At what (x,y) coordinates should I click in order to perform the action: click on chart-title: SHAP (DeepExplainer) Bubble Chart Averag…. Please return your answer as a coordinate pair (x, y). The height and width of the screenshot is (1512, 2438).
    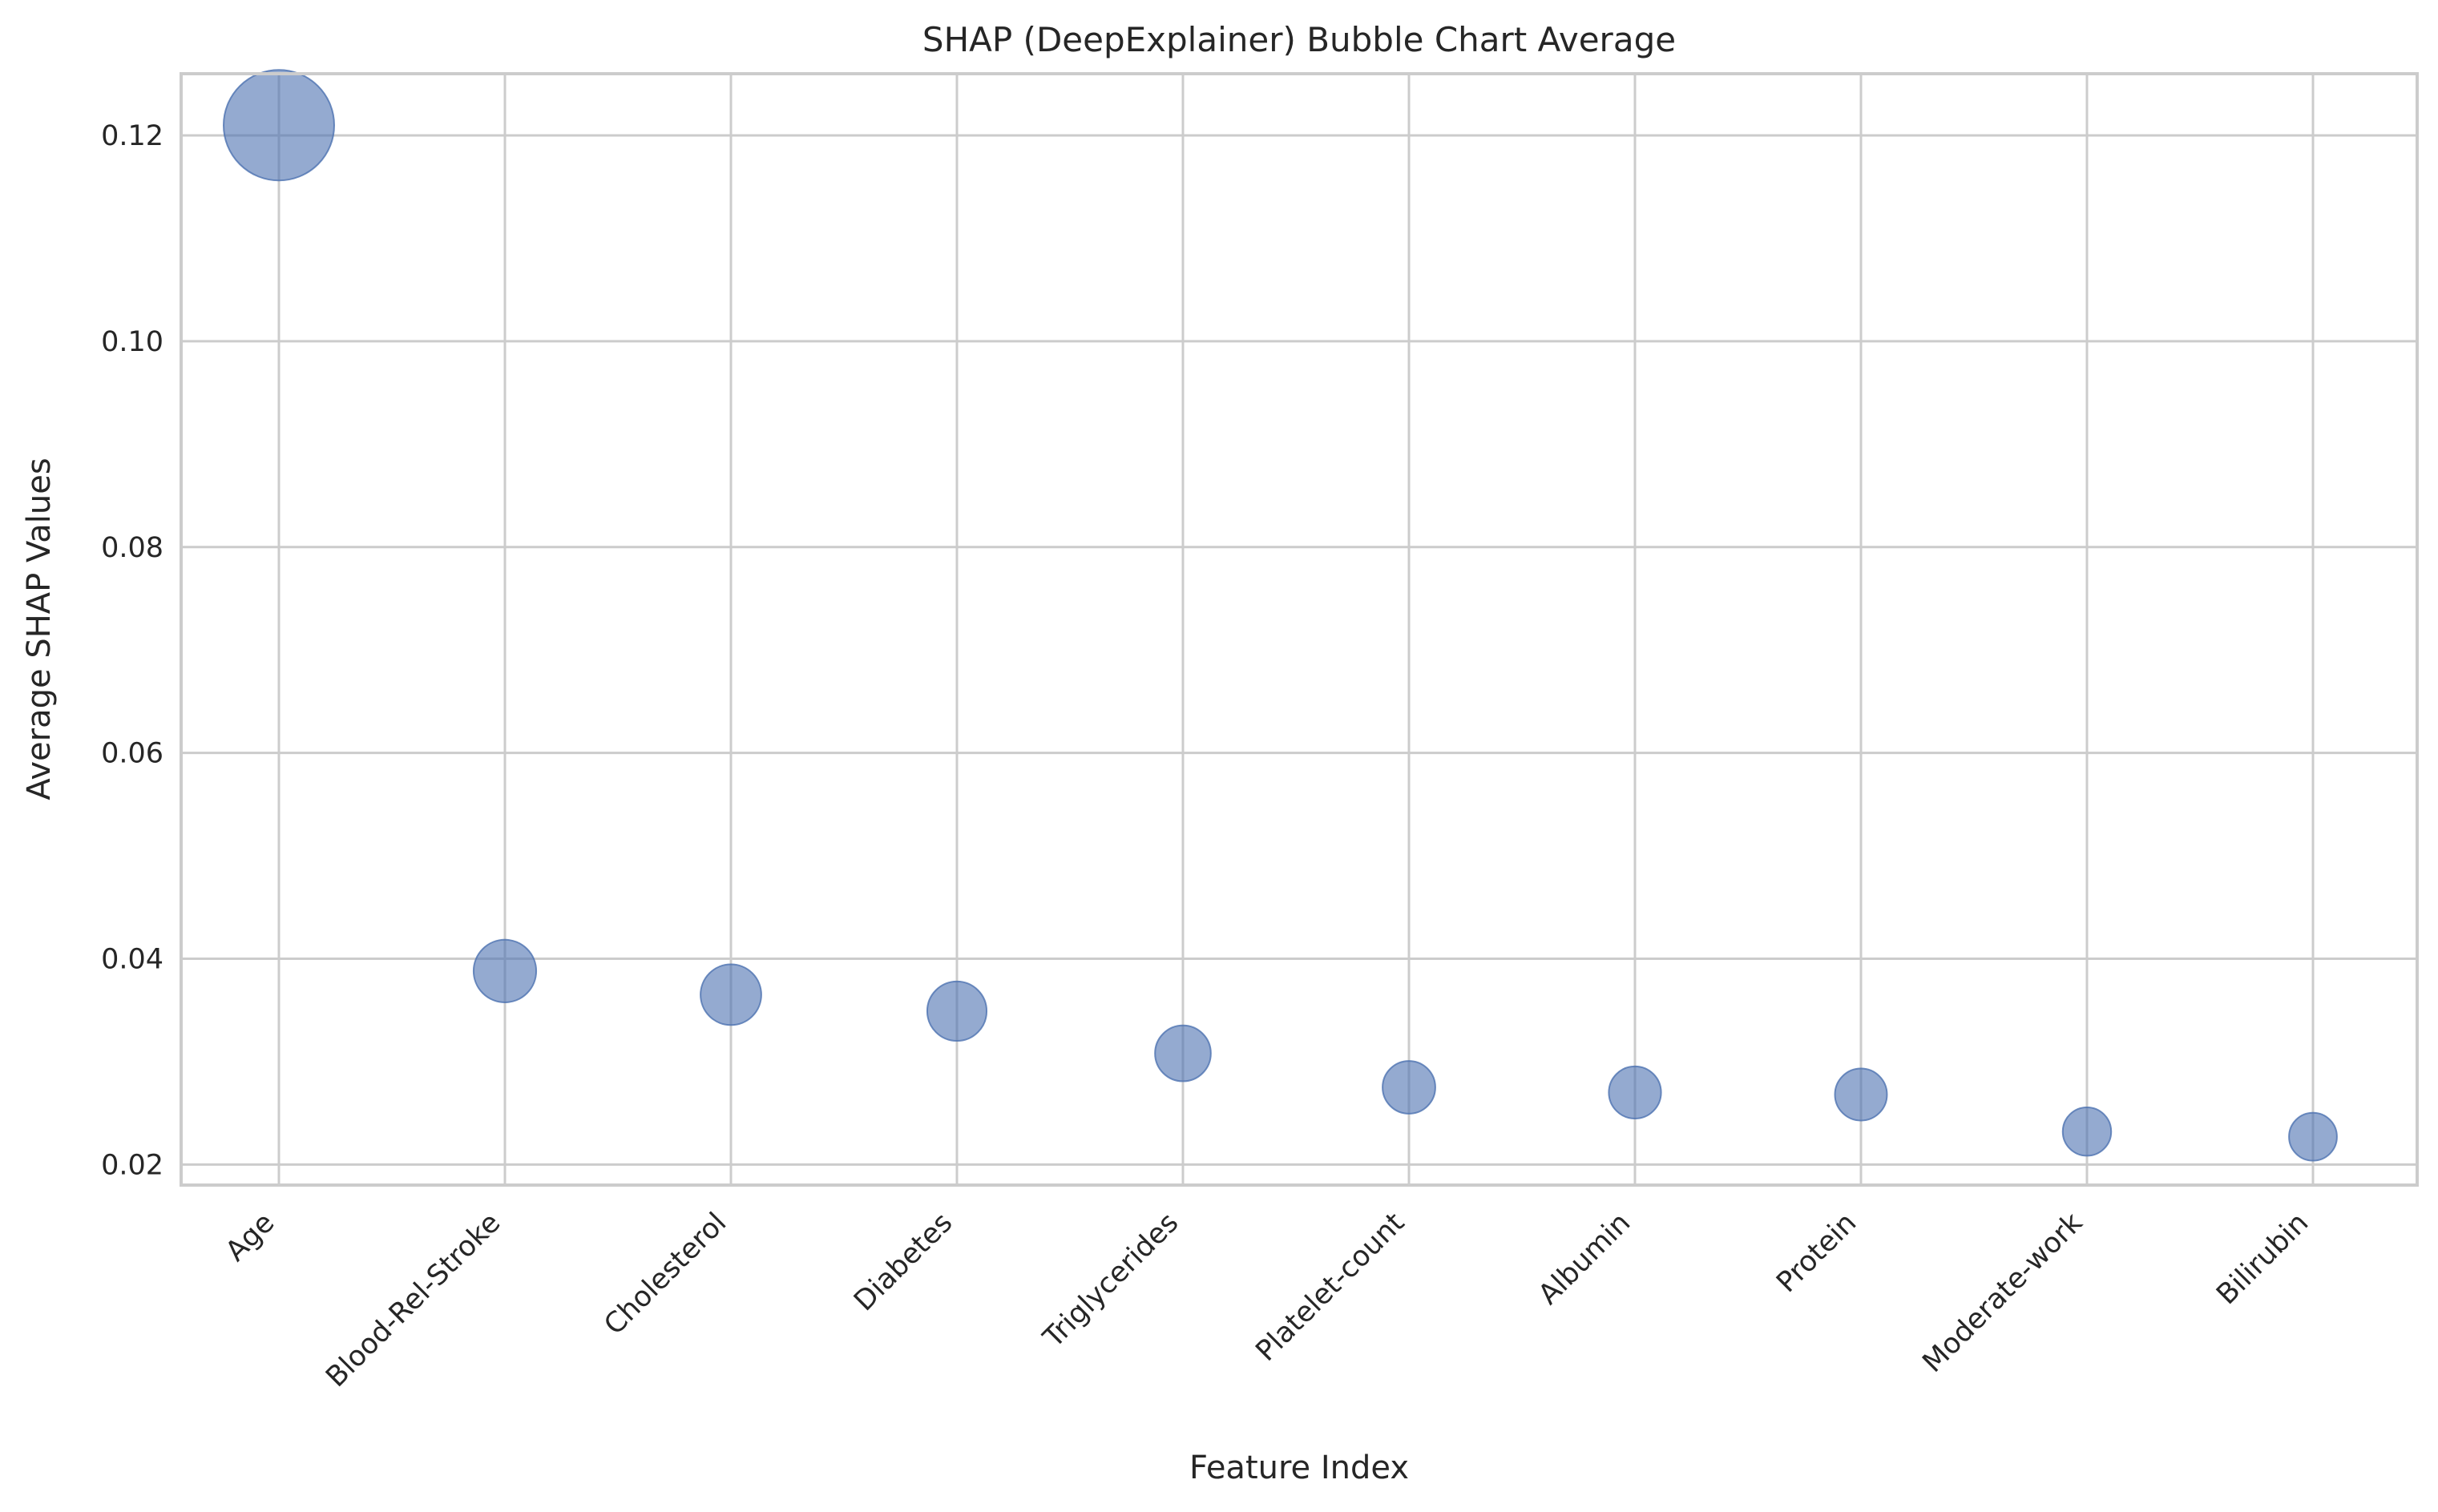
    Looking at the image, I should click on (1299, 40).